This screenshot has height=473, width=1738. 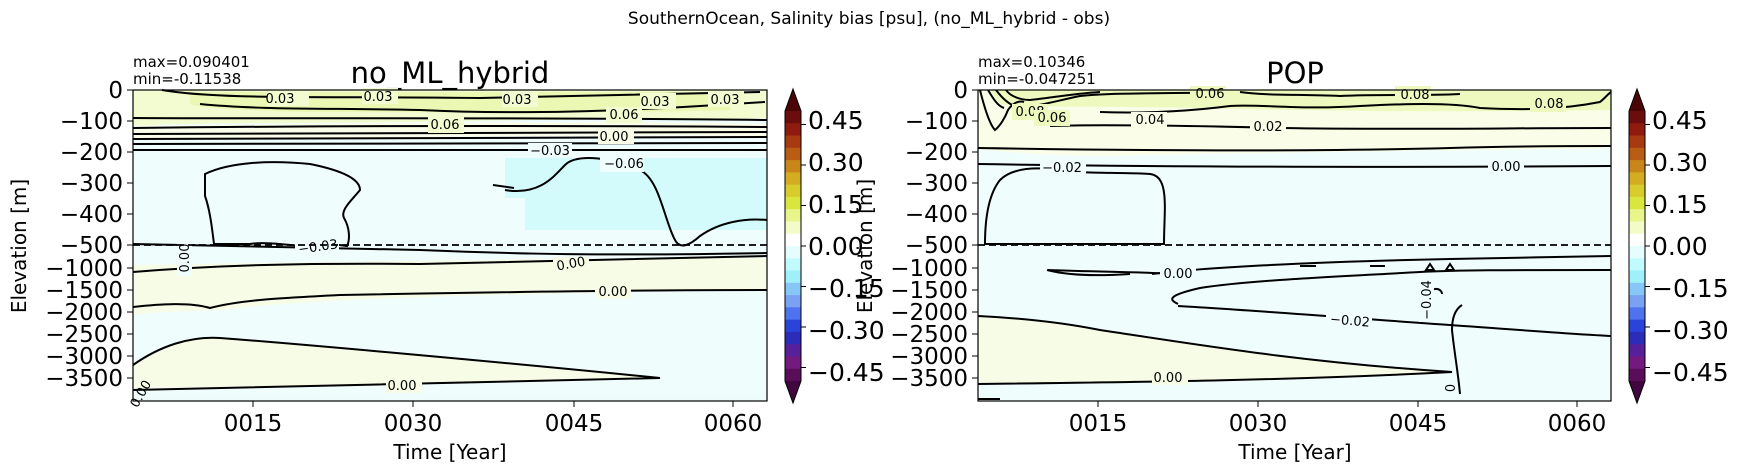 I want to click on y-tick: 0, so click(x=965, y=91).